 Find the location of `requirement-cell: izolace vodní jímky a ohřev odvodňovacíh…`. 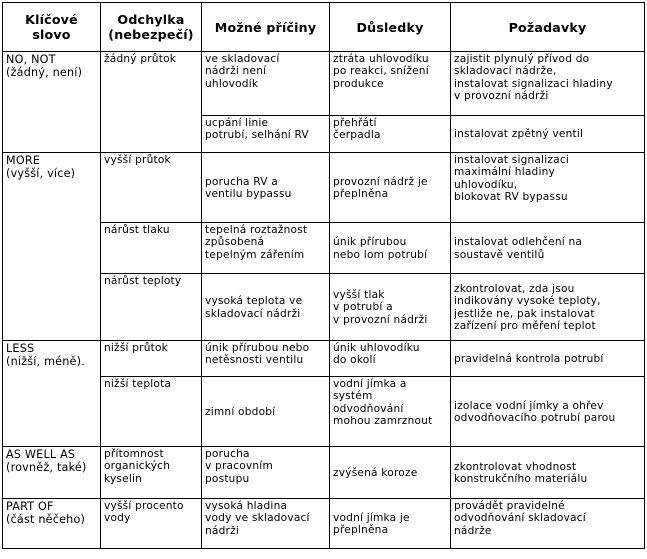

requirement-cell: izolace vodní jímky a ohřev odvodňovacíh… is located at coordinates (547, 411).